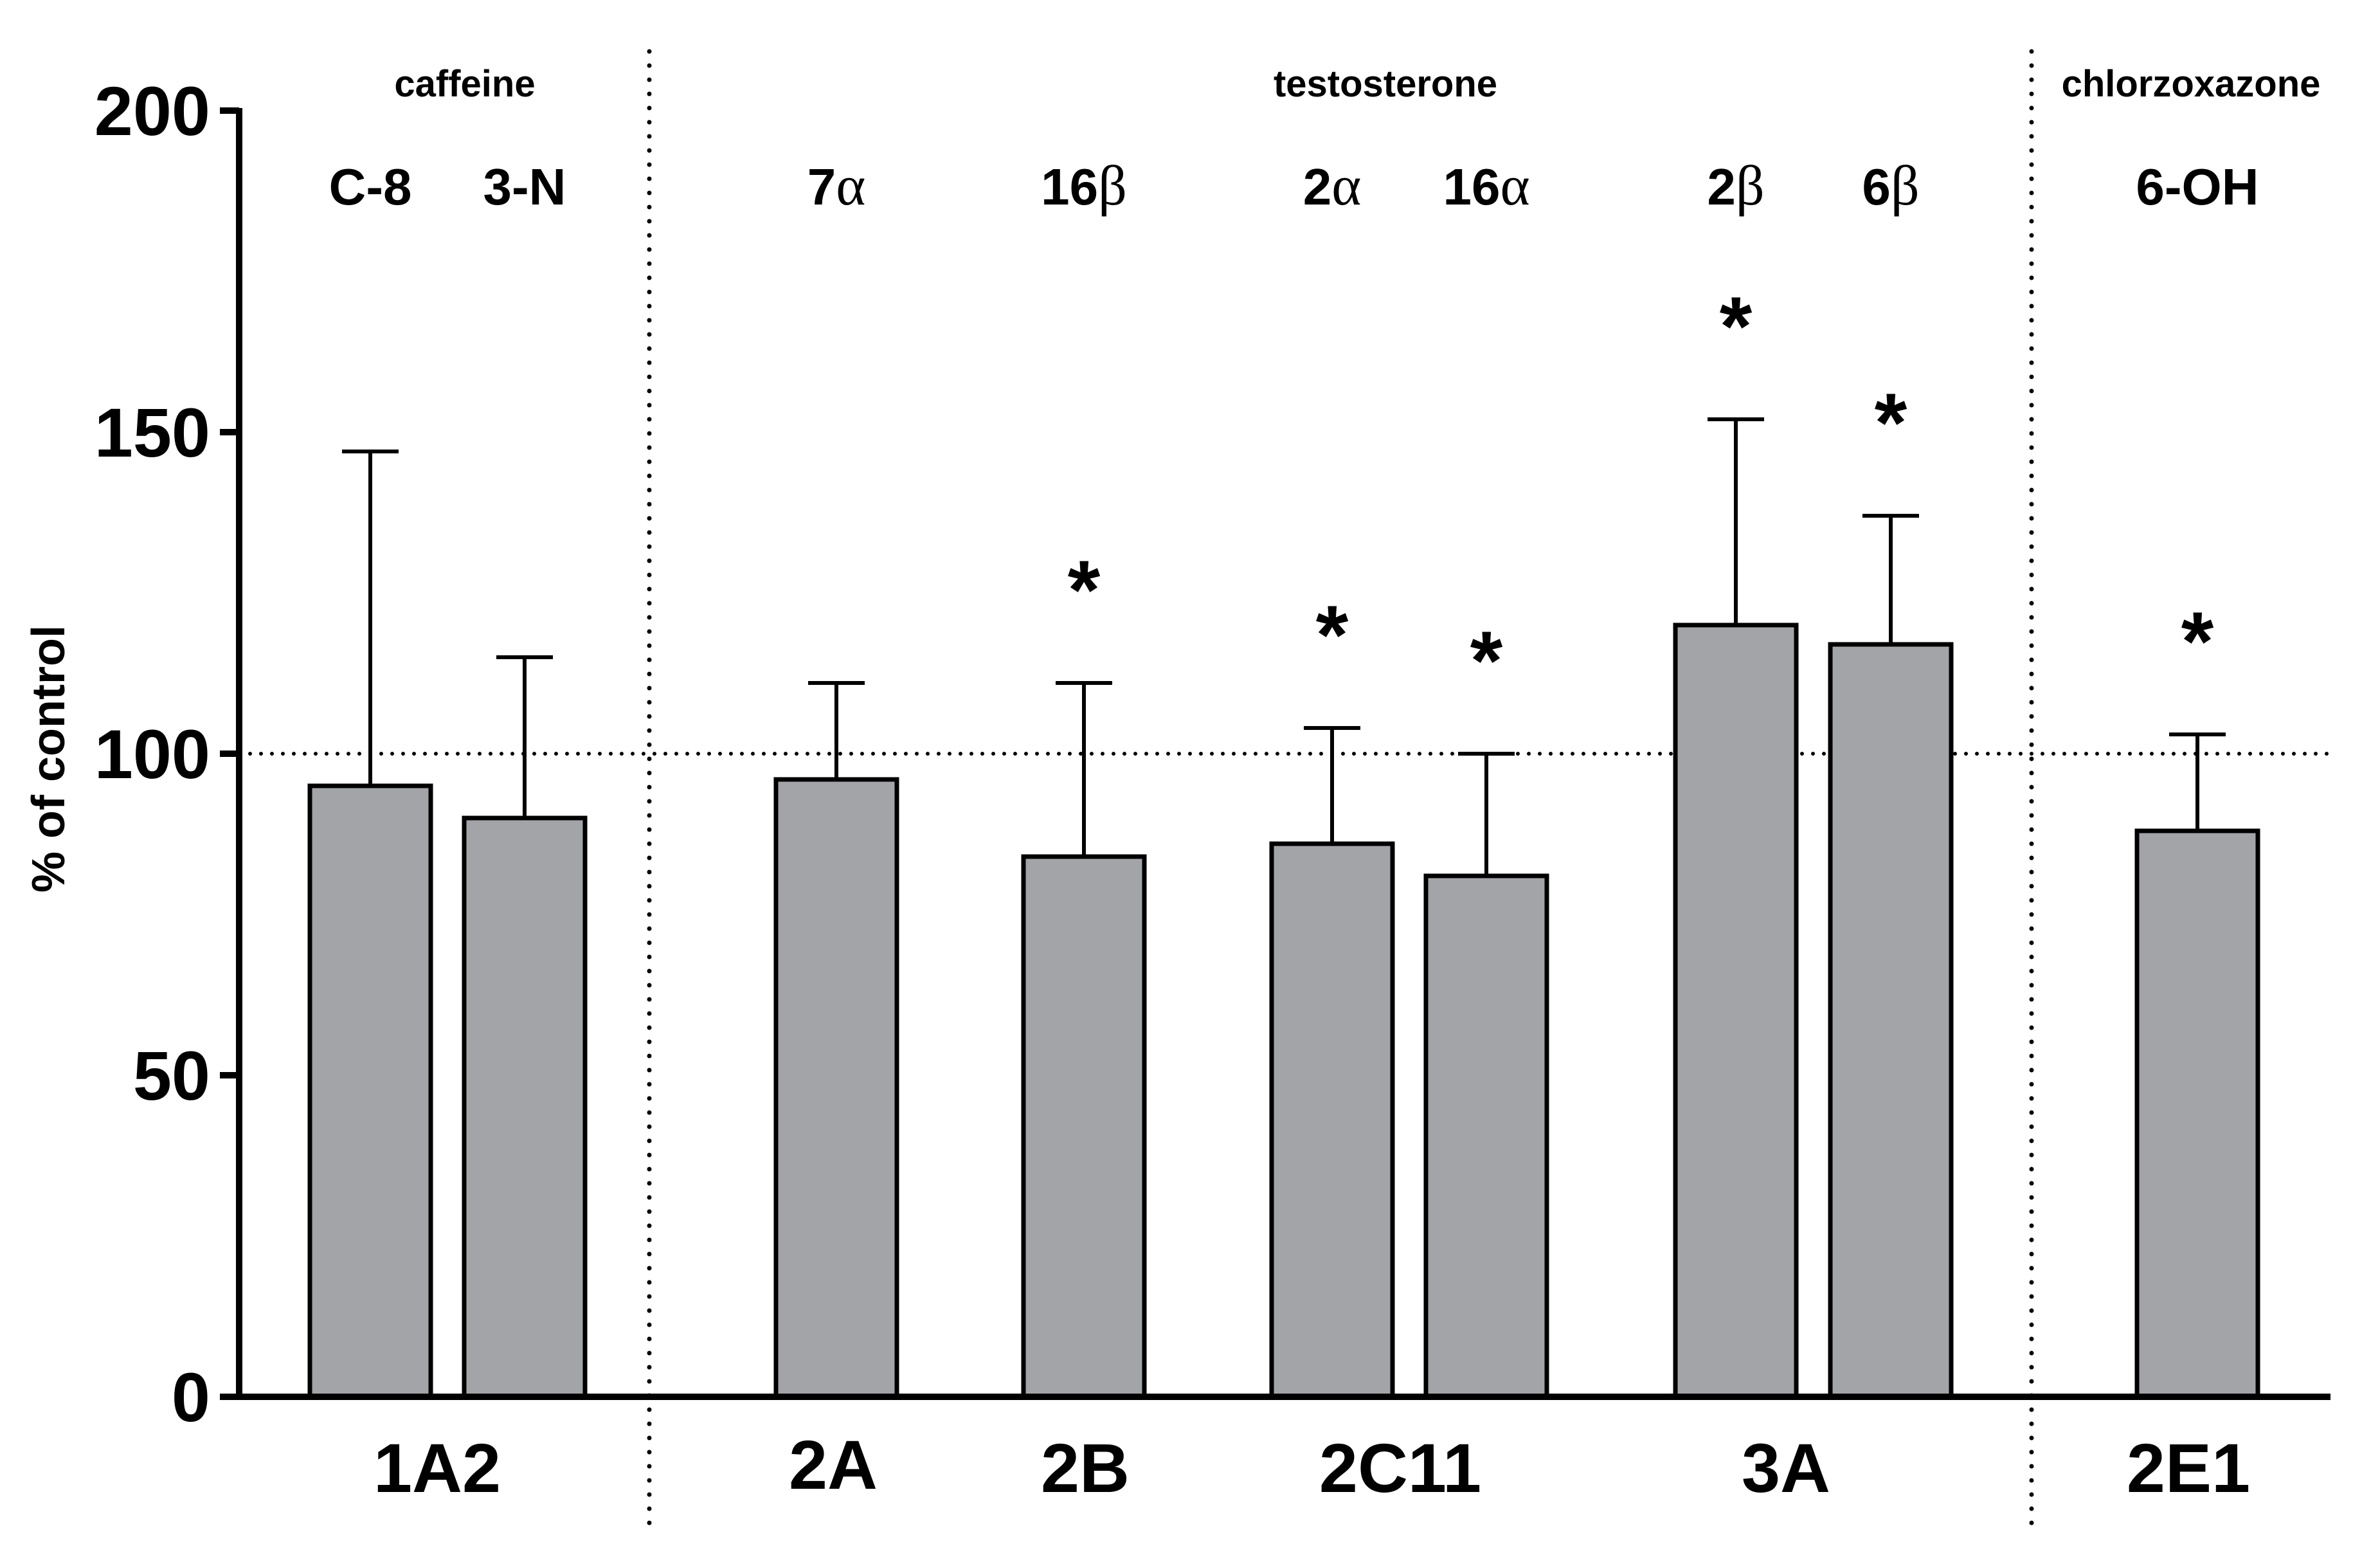  Describe the element at coordinates (1486, 186) in the screenshot. I see `metabolite-label-16α: 16α` at that location.